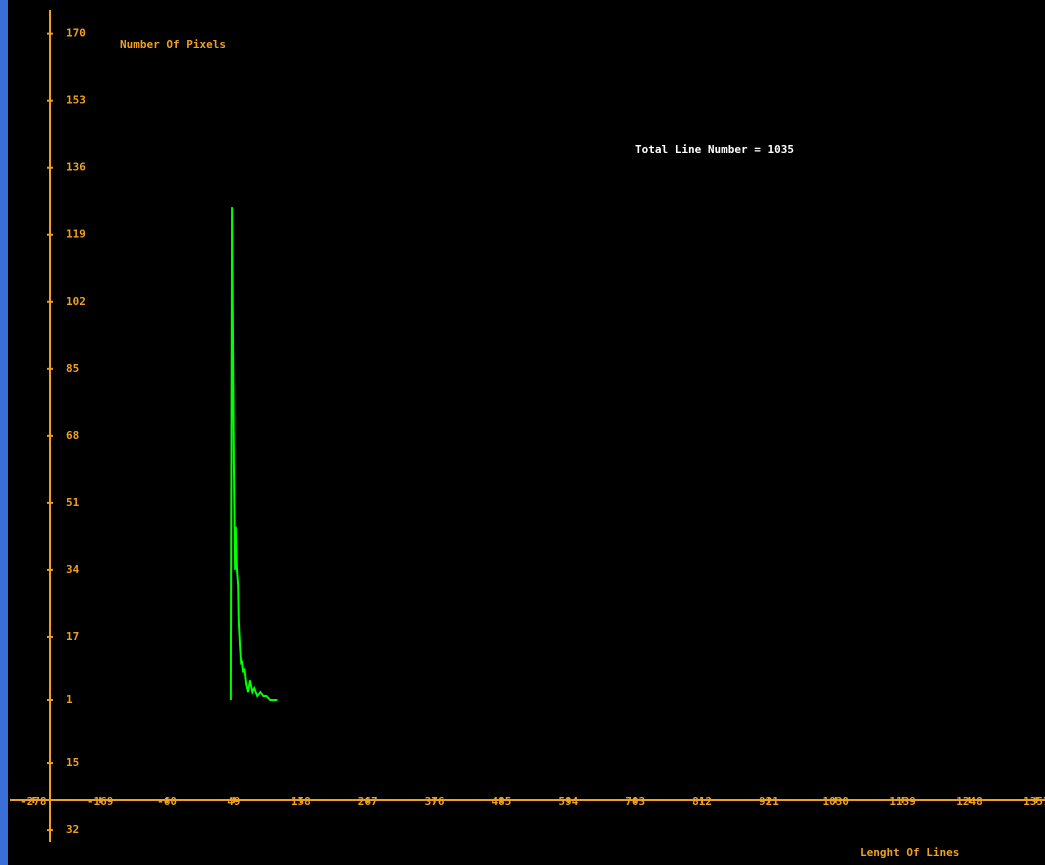  I want to click on x-tick-label: -60, so click(167, 801).